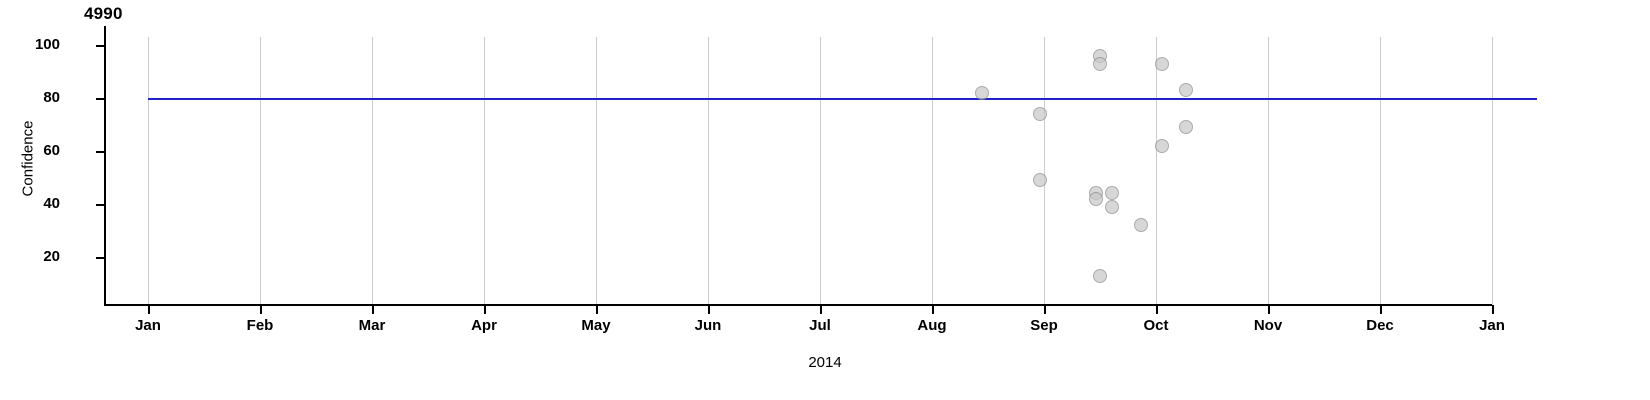 Image resolution: width=1650 pixels, height=400 pixels. What do you see at coordinates (820, 325) in the screenshot?
I see `x-tick-label-jul-6: Jul` at bounding box center [820, 325].